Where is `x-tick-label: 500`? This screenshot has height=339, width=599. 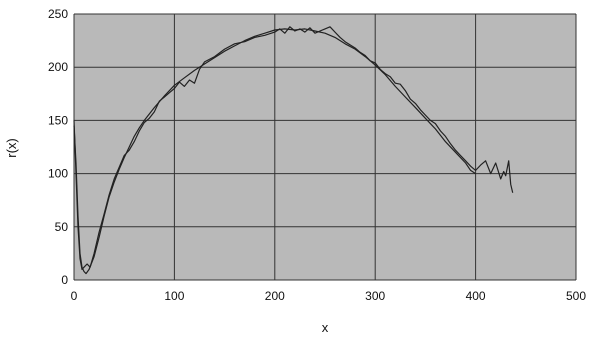
x-tick-label: 500 is located at coordinates (576, 296).